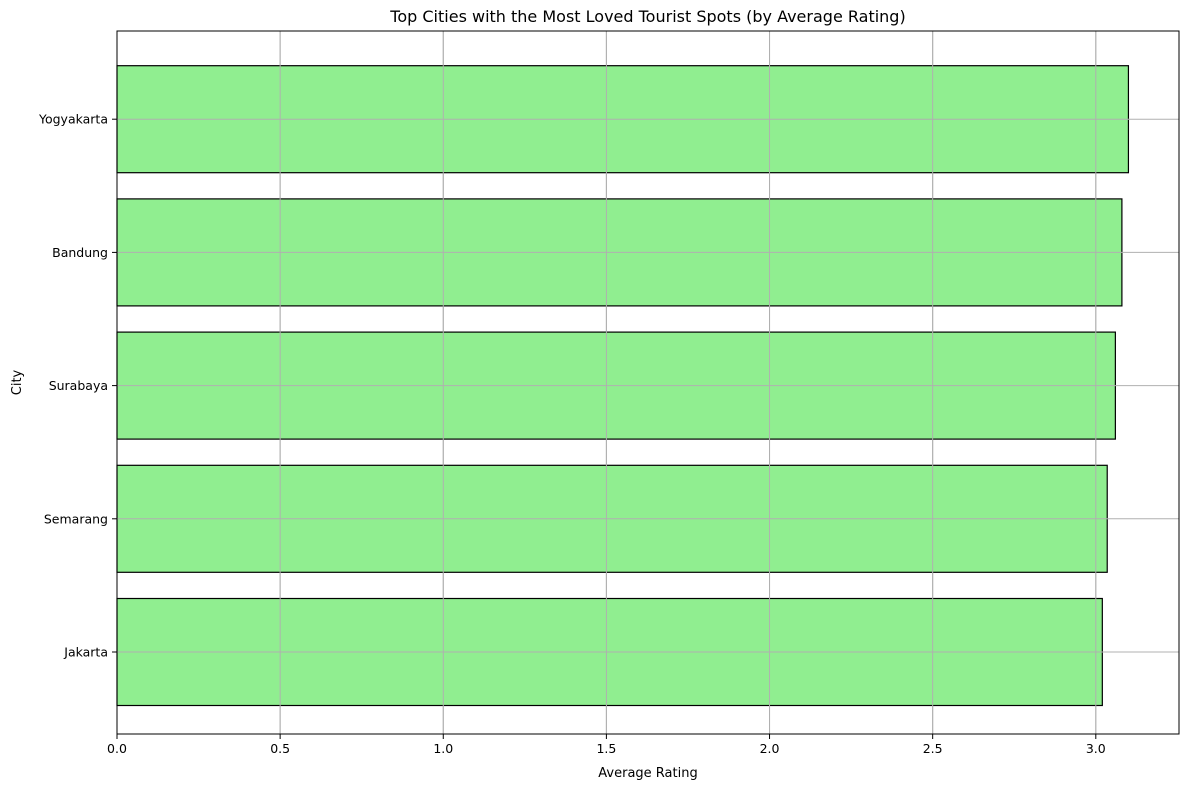  Describe the element at coordinates (76, 518) in the screenshot. I see `y-tick-label: Semarang` at that location.